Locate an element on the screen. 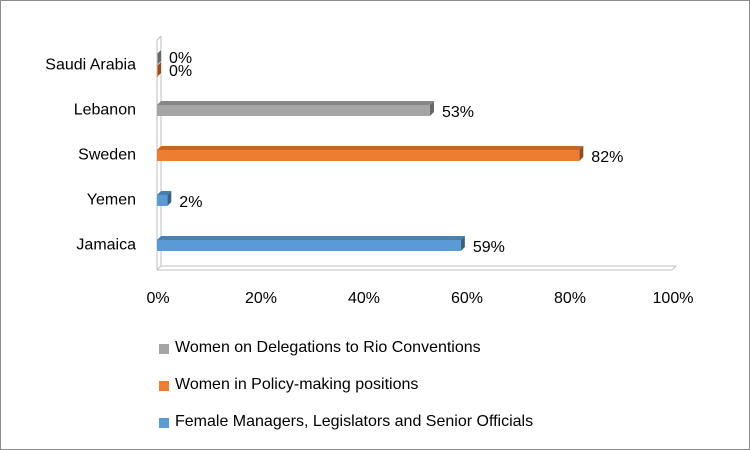 This screenshot has width=750, height=450. axis-corner-top is located at coordinates (159, 38).